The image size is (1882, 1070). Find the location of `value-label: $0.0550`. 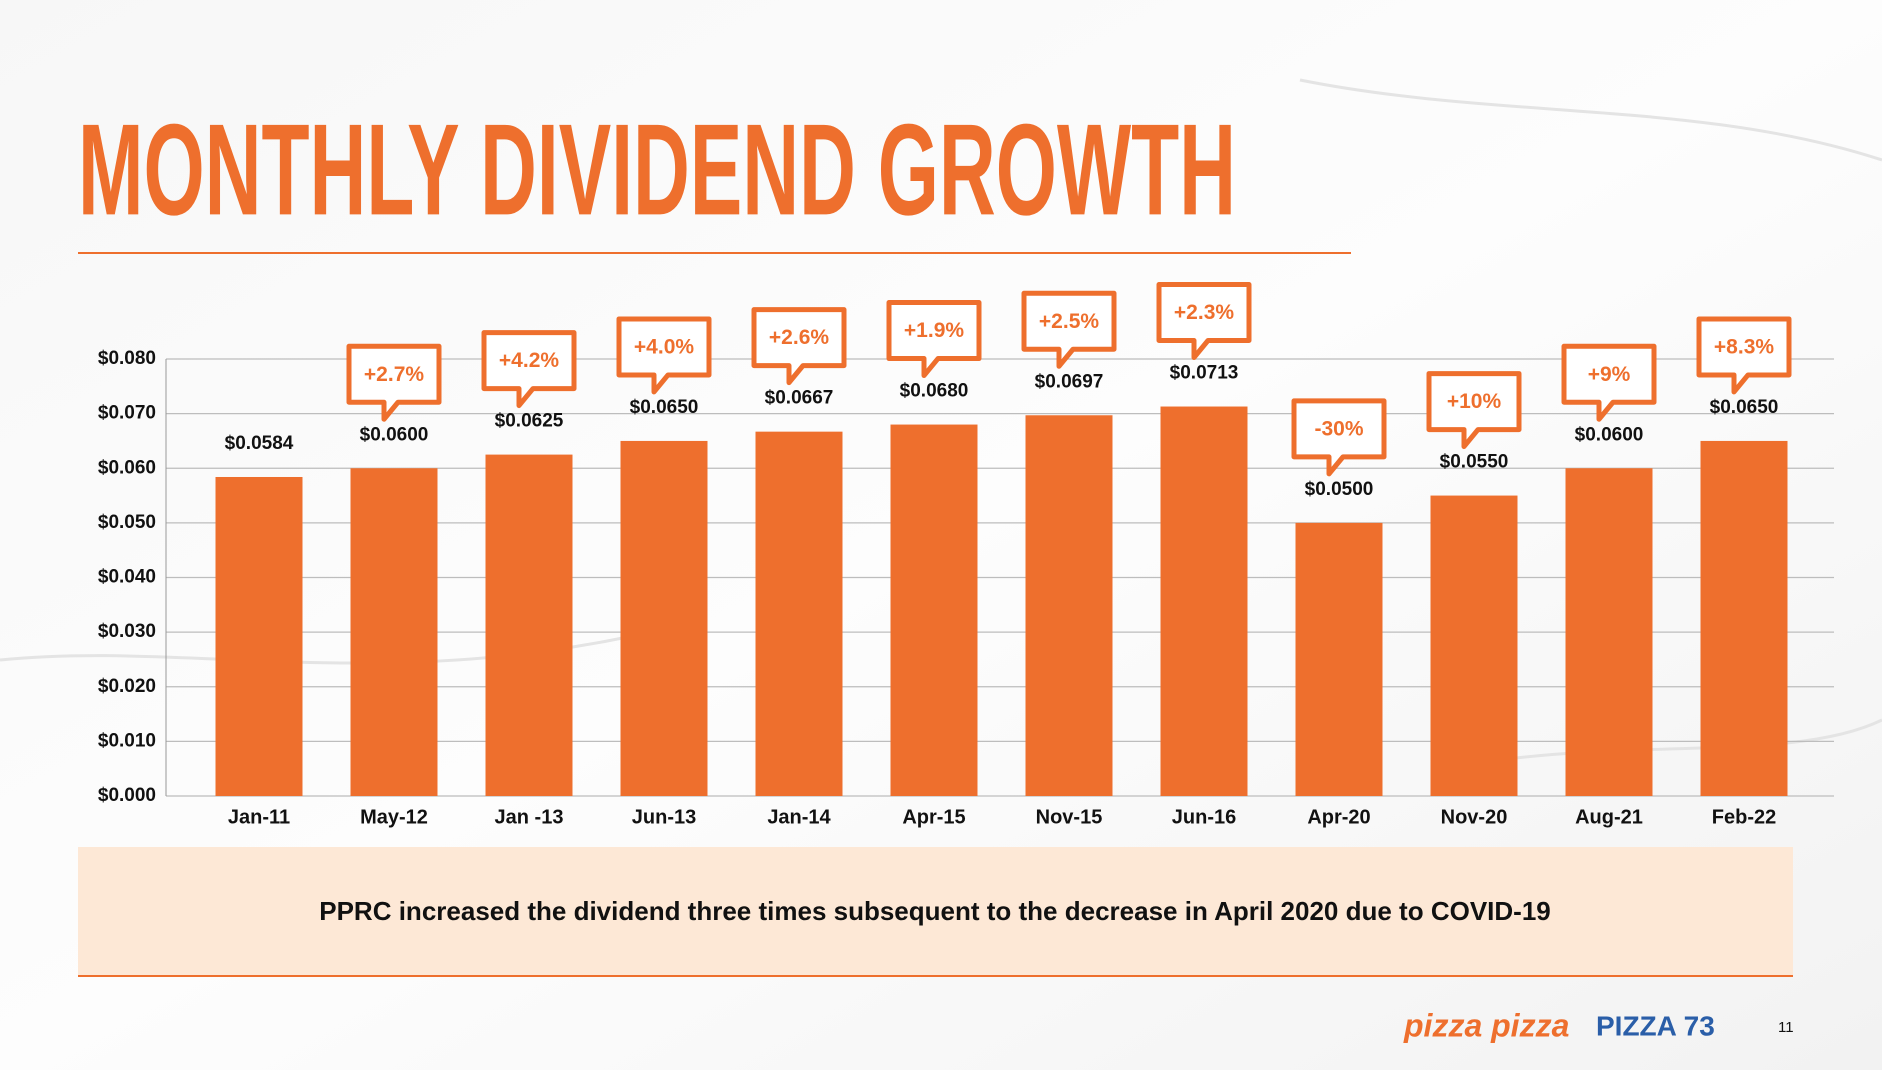

value-label: $0.0550 is located at coordinates (1474, 462).